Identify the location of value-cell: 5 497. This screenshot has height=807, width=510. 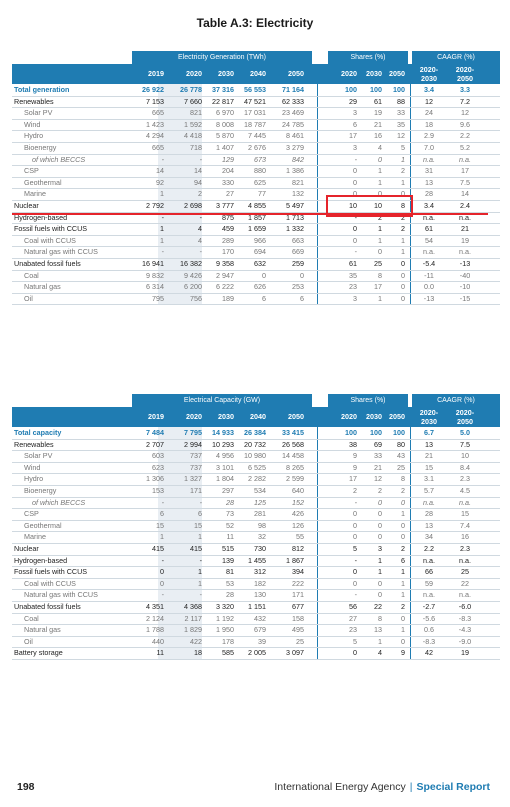
(295, 205).